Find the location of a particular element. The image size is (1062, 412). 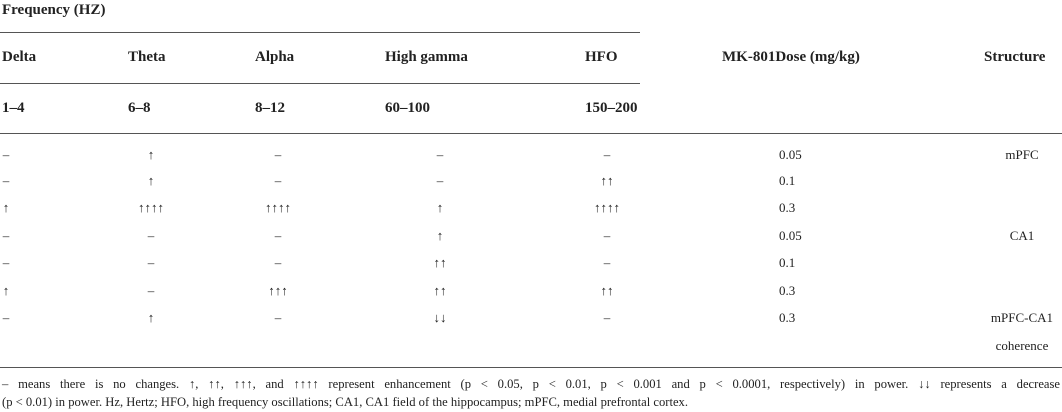

band-range: 1–4 is located at coordinates (13, 108).